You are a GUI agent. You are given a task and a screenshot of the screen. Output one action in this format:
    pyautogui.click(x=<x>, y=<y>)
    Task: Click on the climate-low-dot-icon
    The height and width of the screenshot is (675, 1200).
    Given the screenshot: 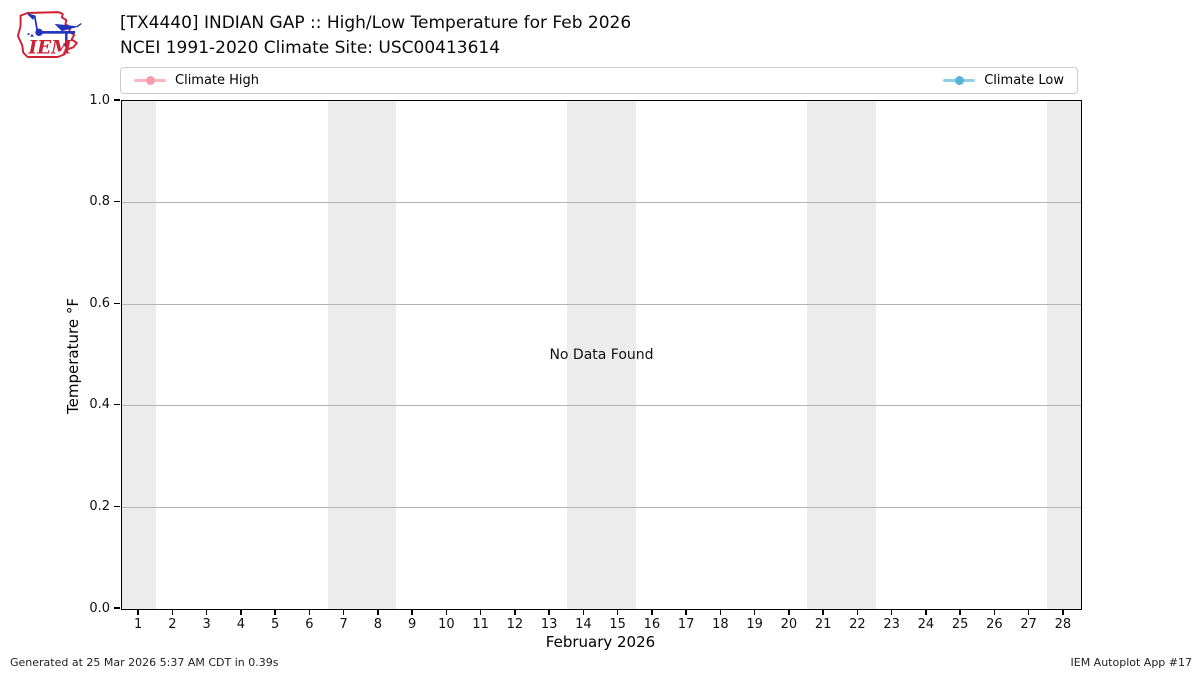 What is the action you would take?
    pyautogui.click(x=959, y=80)
    